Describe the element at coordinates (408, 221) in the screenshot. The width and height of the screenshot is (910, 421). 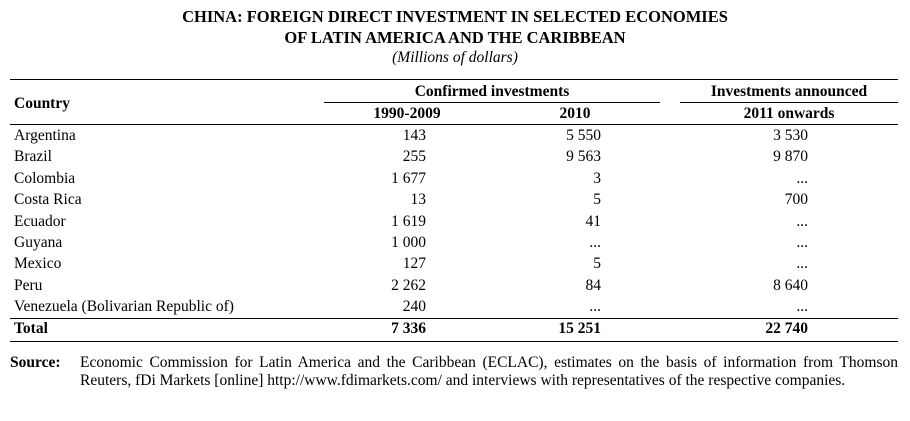
I see `value-1990-2009-cell: 1 619` at that location.